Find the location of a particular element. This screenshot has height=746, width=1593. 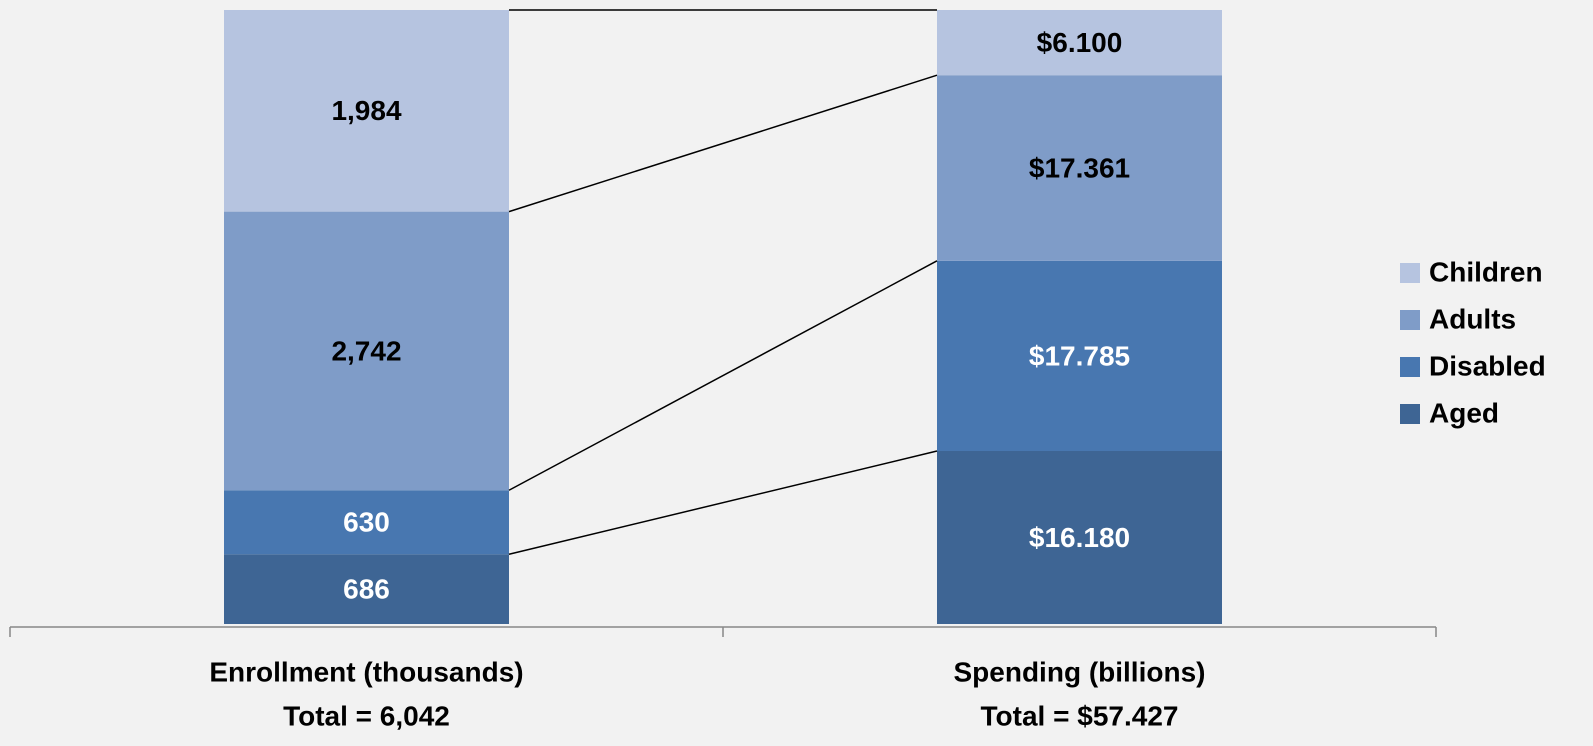

x-tick-label: Enrollment (thousands) is located at coordinates (366, 671).